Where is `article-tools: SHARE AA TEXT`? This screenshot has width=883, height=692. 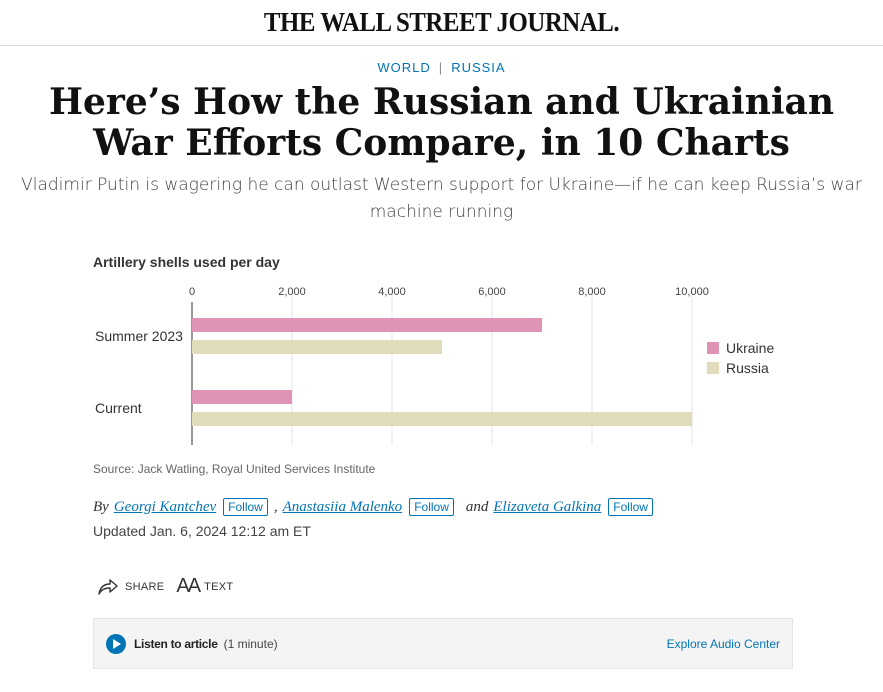 article-tools: SHARE AA TEXT is located at coordinates (171, 586).